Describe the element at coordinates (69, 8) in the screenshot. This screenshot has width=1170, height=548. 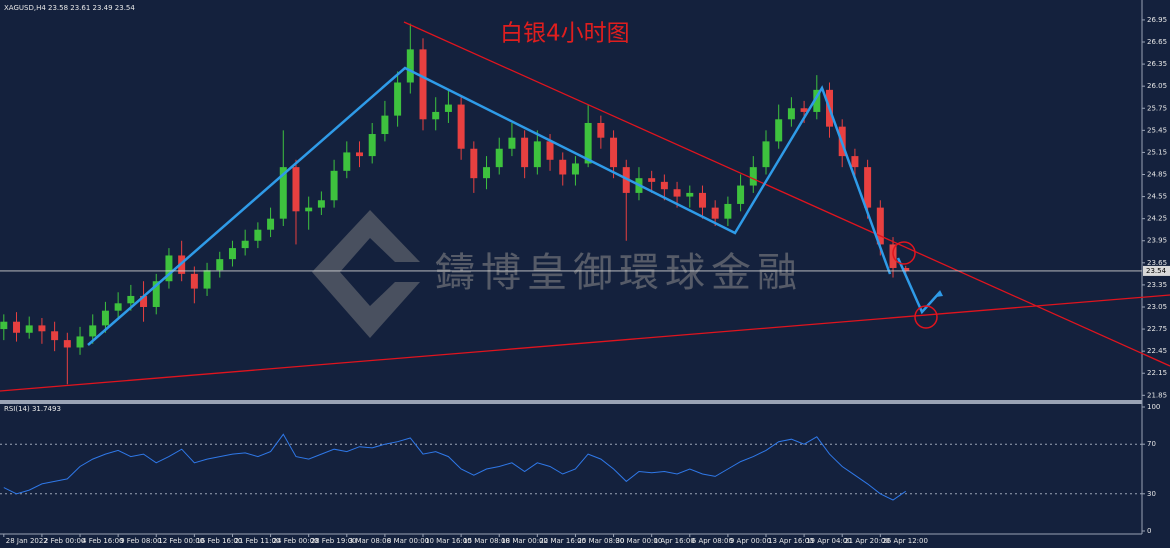
I see `chart-header: XAGUSD,H4 23.58 23.61 23.49 23.54` at that location.